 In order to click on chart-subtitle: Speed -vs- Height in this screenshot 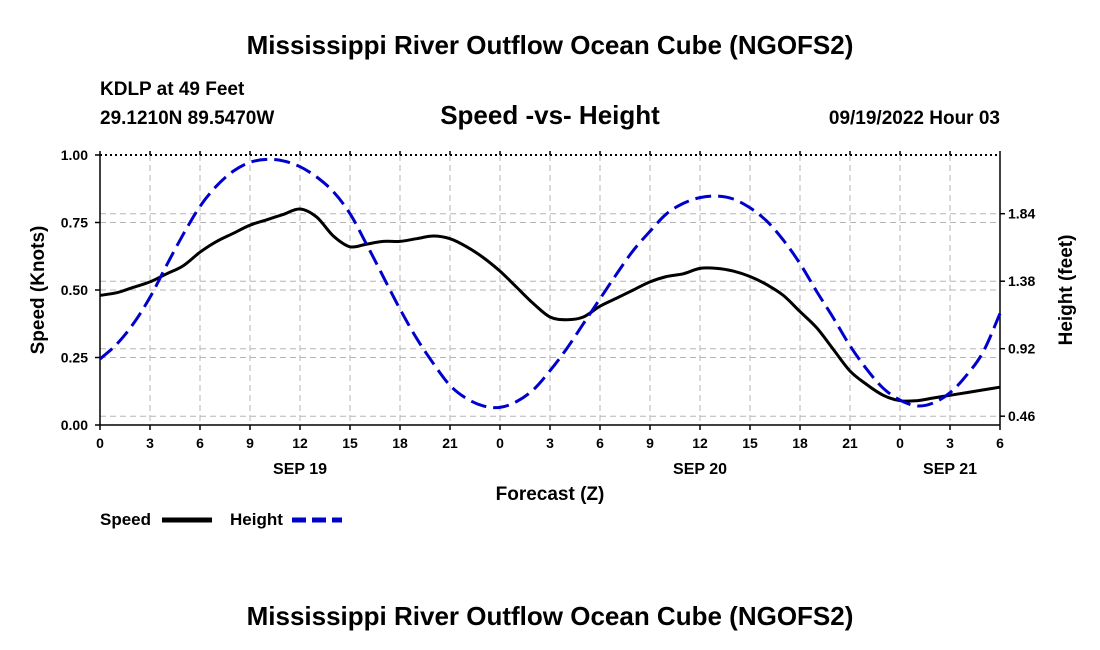, I will do `click(550, 115)`.